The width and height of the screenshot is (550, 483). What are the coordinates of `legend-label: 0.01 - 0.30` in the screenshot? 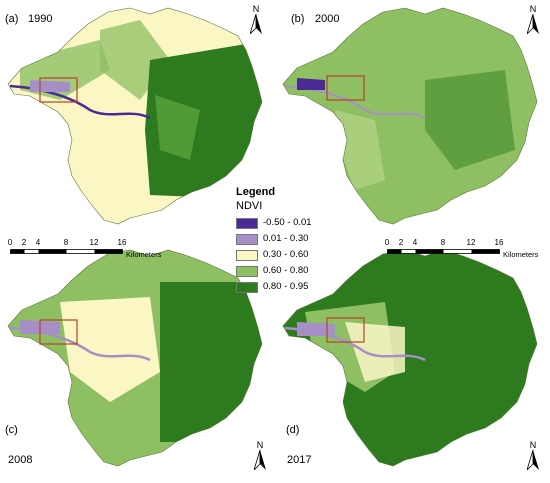 It's located at (286, 238).